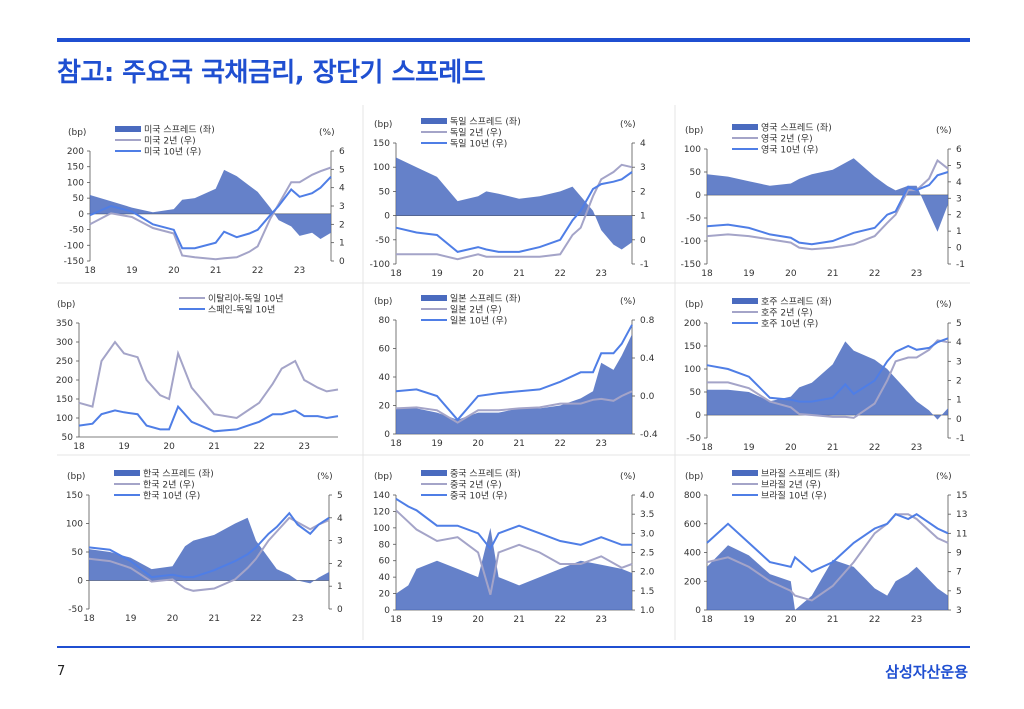 This screenshot has width=1024, height=709. Describe the element at coordinates (342, 189) in the screenshot. I see `right-tick-label: 4` at that location.